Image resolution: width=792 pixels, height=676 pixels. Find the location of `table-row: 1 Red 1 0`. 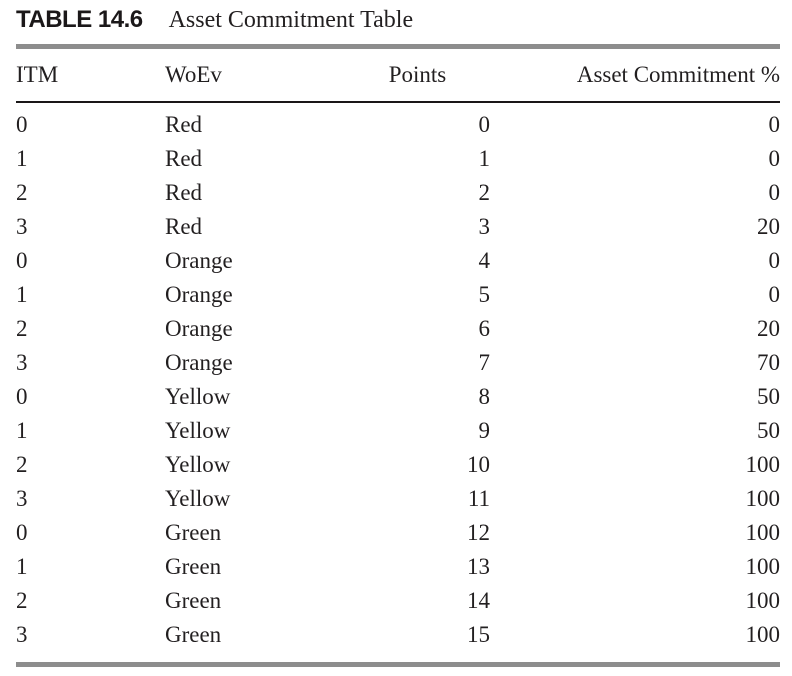

table-row: 1 Red 1 0 is located at coordinates (398, 159).